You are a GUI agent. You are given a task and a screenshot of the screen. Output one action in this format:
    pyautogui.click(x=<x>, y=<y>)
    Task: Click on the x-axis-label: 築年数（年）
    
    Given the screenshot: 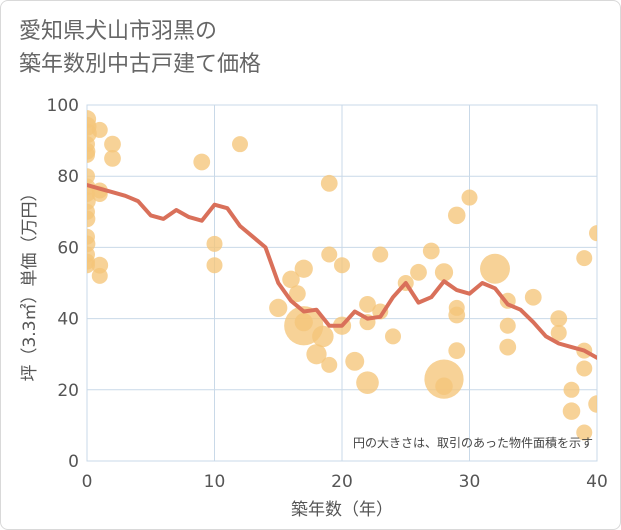 What is the action you would take?
    pyautogui.click(x=342, y=510)
    